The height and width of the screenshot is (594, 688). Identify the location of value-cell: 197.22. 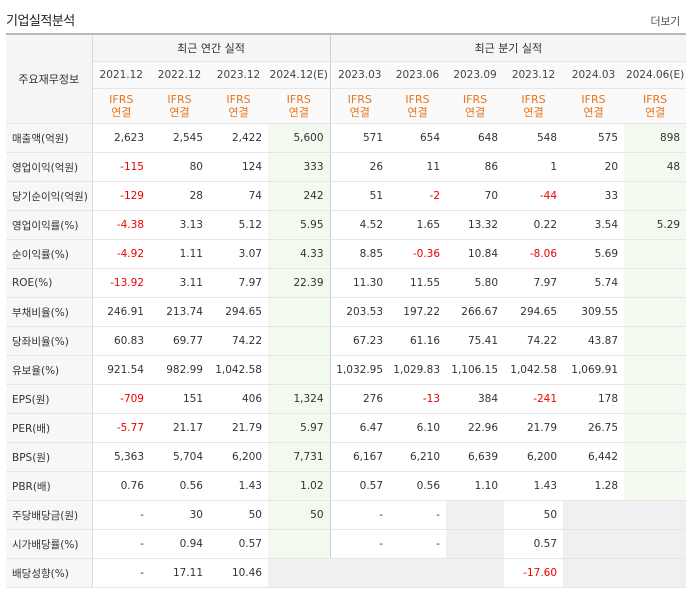
(418, 312).